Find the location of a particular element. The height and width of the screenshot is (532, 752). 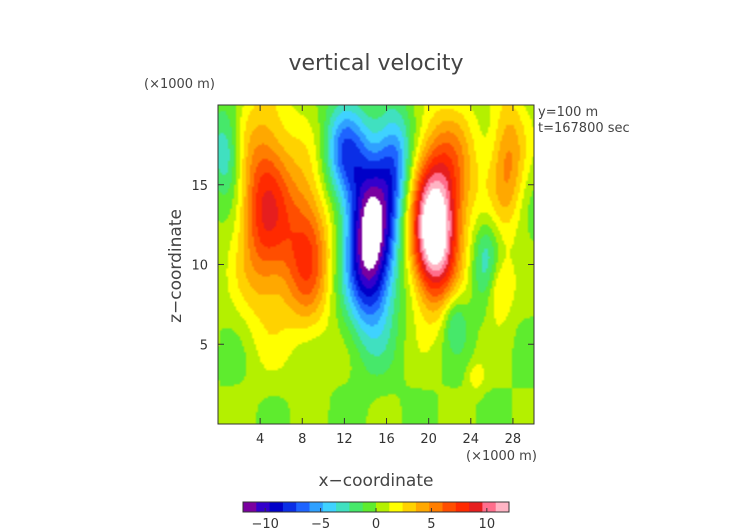

y-tick-label: 10 is located at coordinates (199, 266).